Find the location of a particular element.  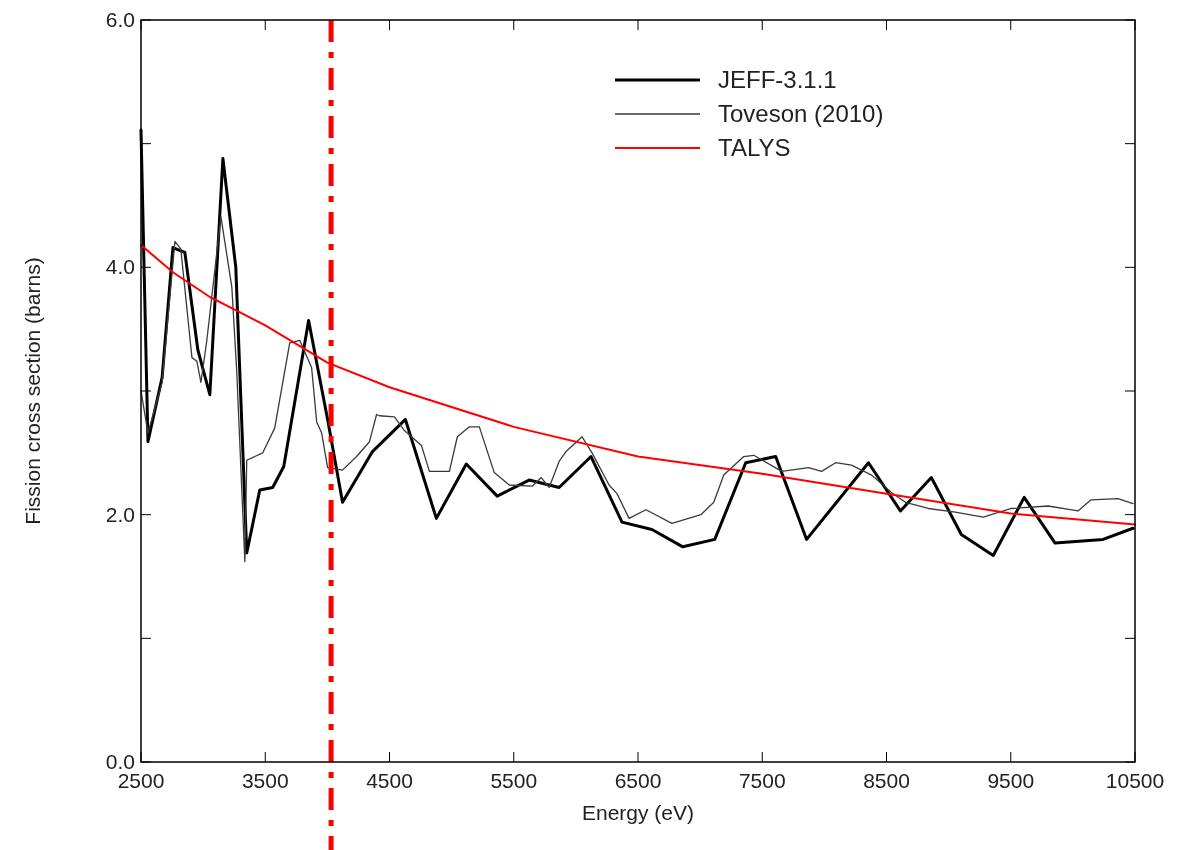

y-tick-label: 6.0 is located at coordinates (120, 19).